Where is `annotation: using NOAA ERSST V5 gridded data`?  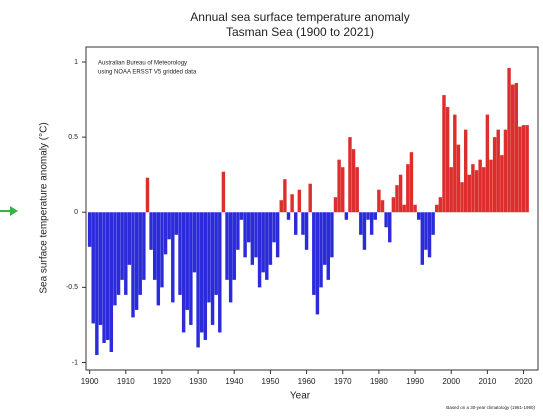 annotation: using NOAA ERSST V5 gridded data is located at coordinates (147, 73).